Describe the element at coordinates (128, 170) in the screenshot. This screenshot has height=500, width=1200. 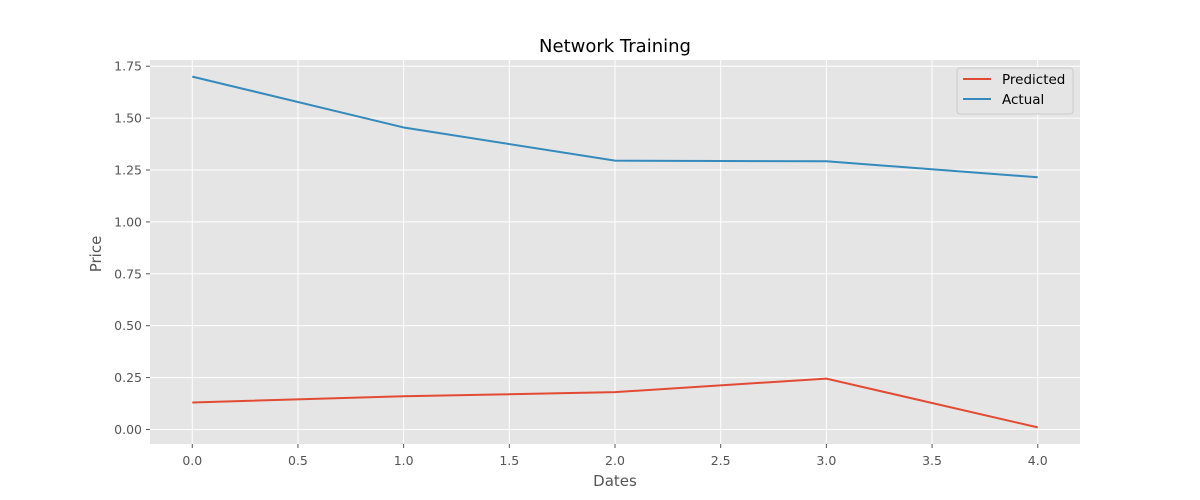
I see `y-tick-label: 1.25` at that location.